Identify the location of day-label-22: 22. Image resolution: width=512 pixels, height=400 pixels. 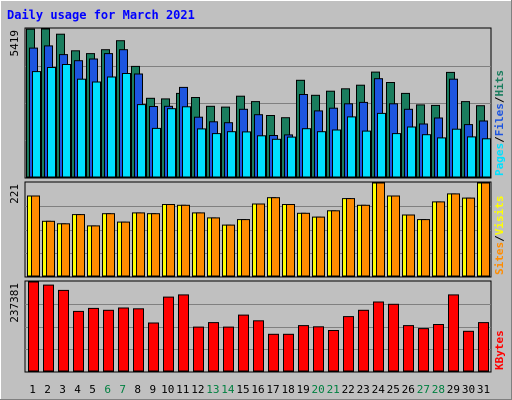
(348, 389).